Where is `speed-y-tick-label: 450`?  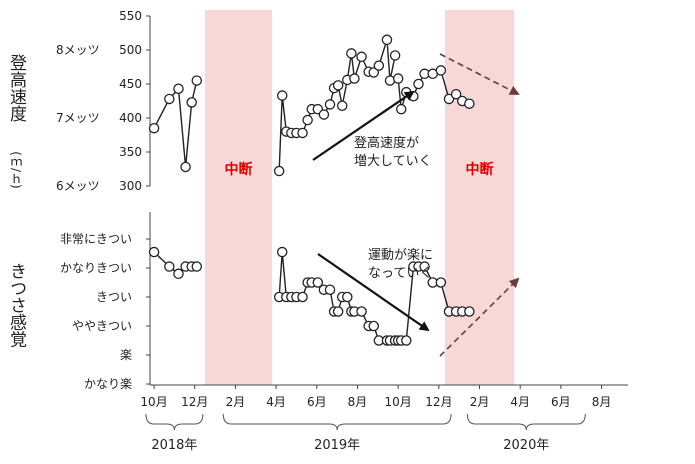 speed-y-tick-label: 450 is located at coordinates (130, 84).